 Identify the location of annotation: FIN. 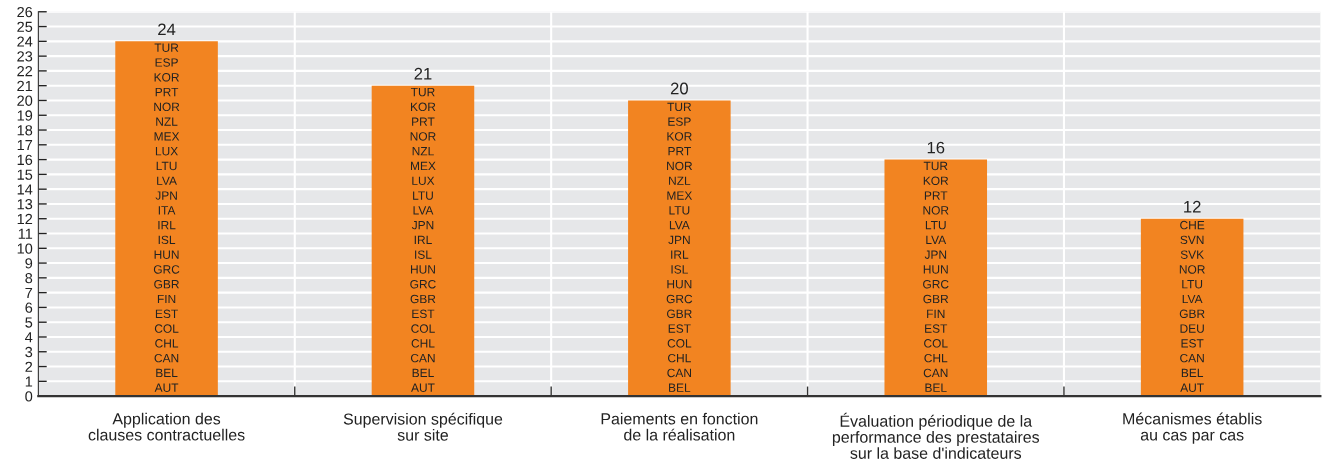
(936, 313).